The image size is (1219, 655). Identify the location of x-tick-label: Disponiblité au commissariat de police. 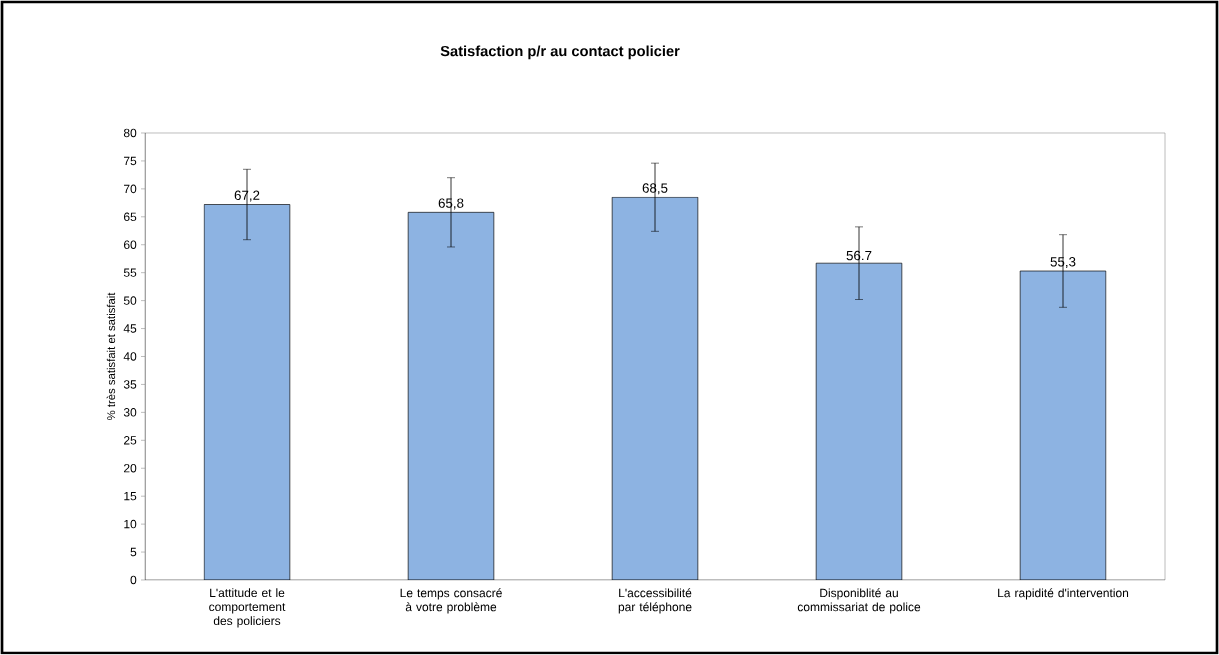
(859, 601).